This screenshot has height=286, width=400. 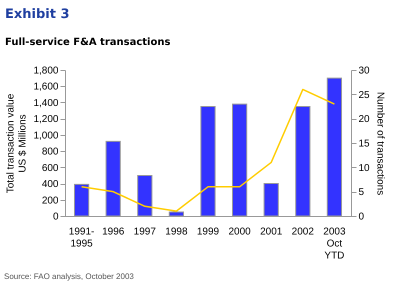 I want to click on y-axis-title: Total transaction value US $ Millions, so click(x=16, y=143).